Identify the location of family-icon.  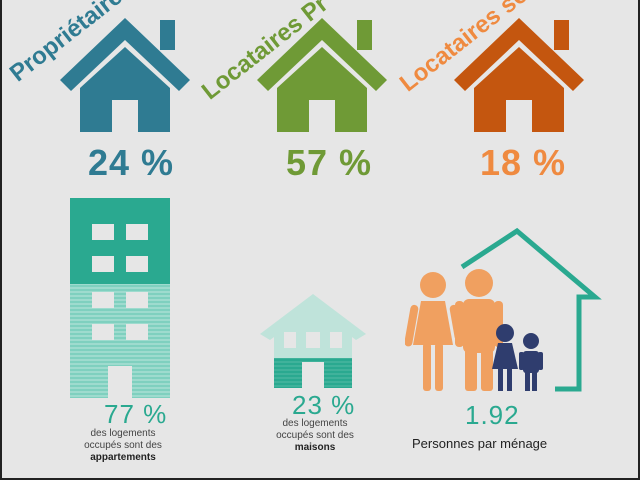
(503, 309).